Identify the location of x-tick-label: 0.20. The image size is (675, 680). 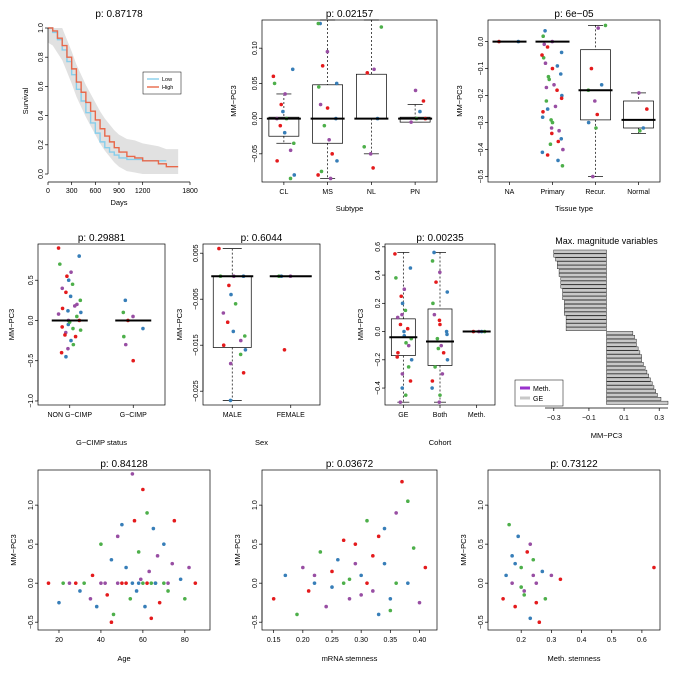
(303, 640).